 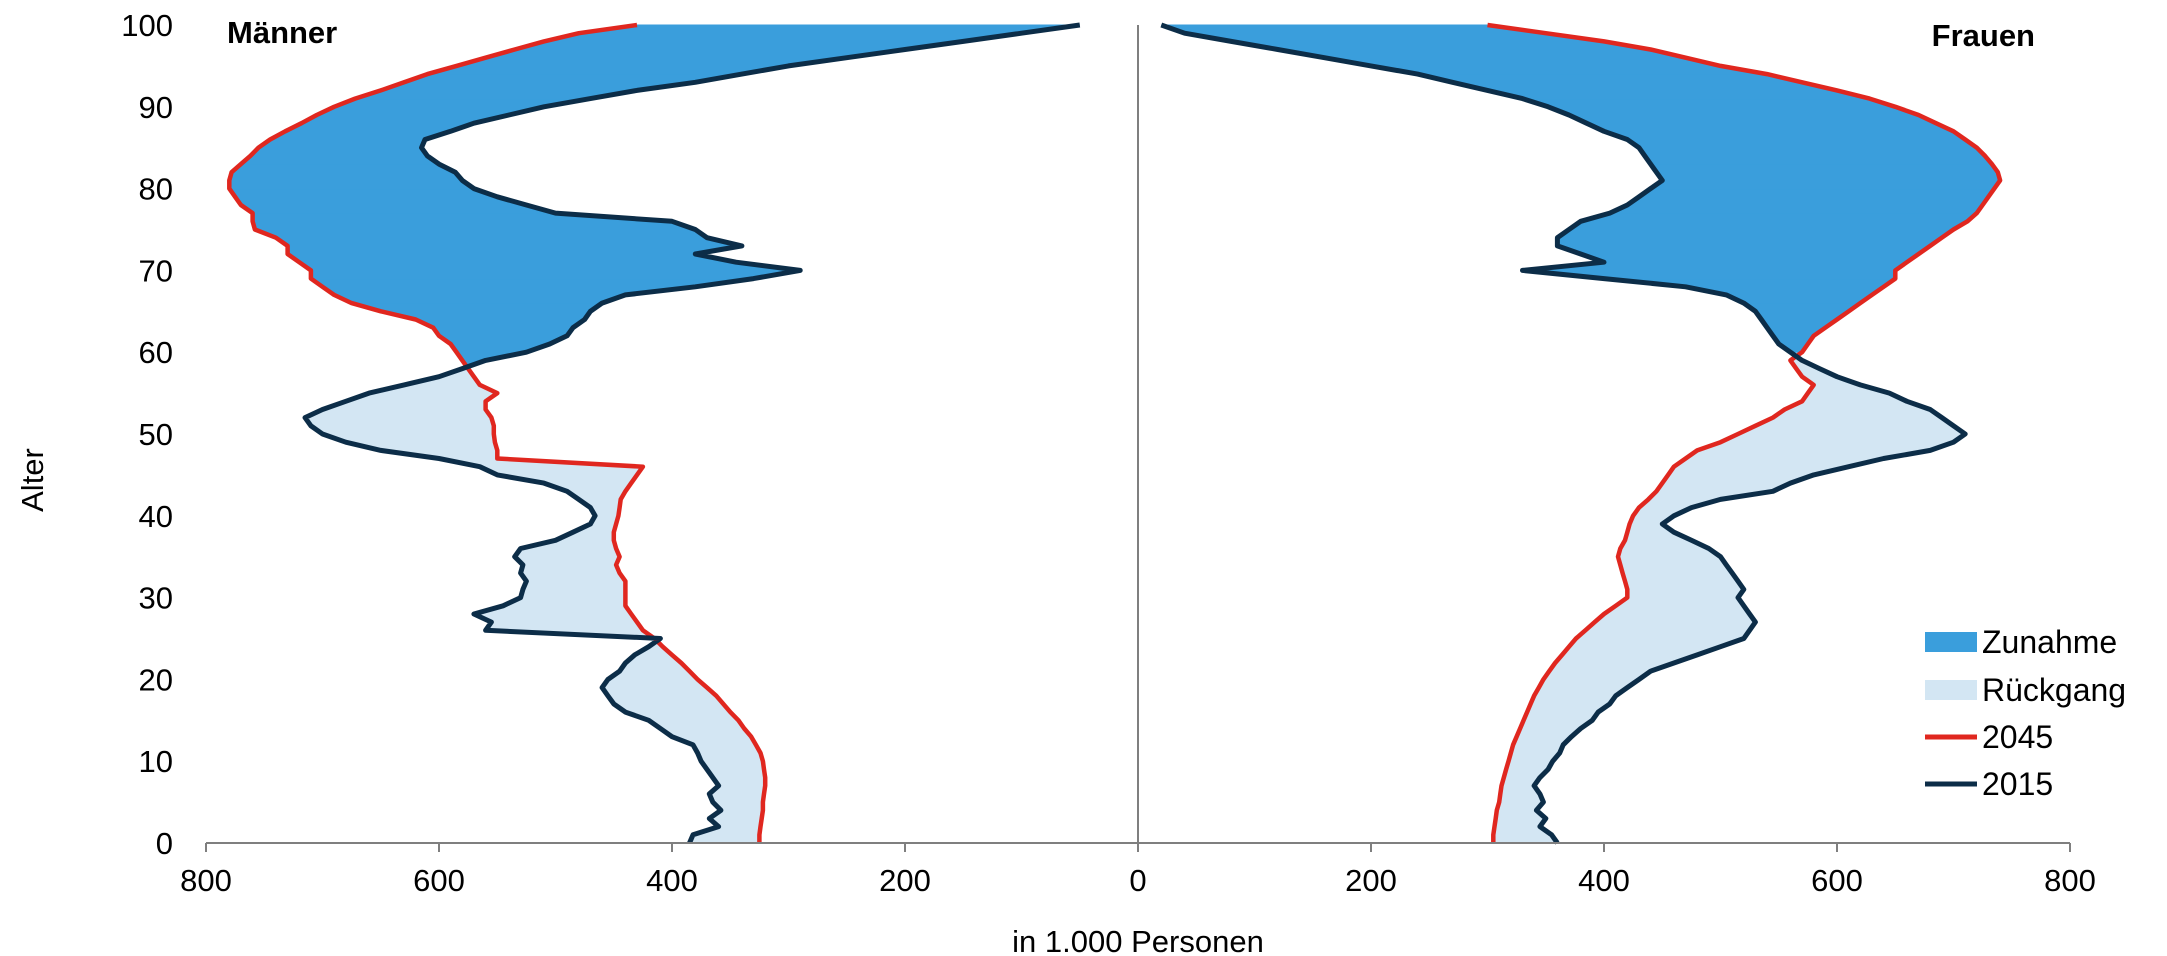 I want to click on legend-label-zunahme: Zunahme, so click(x=2049, y=642).